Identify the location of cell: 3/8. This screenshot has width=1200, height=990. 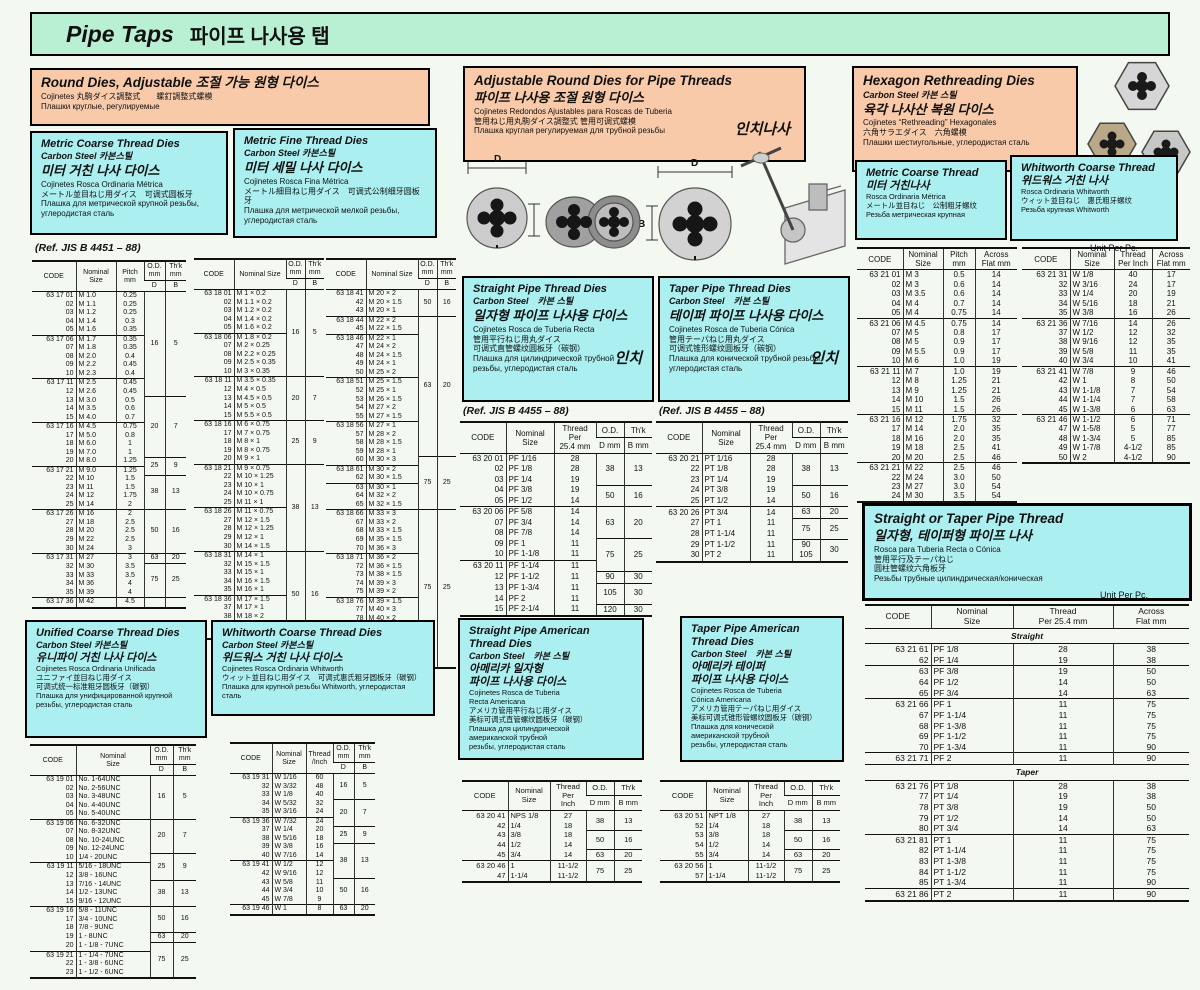
(726, 835).